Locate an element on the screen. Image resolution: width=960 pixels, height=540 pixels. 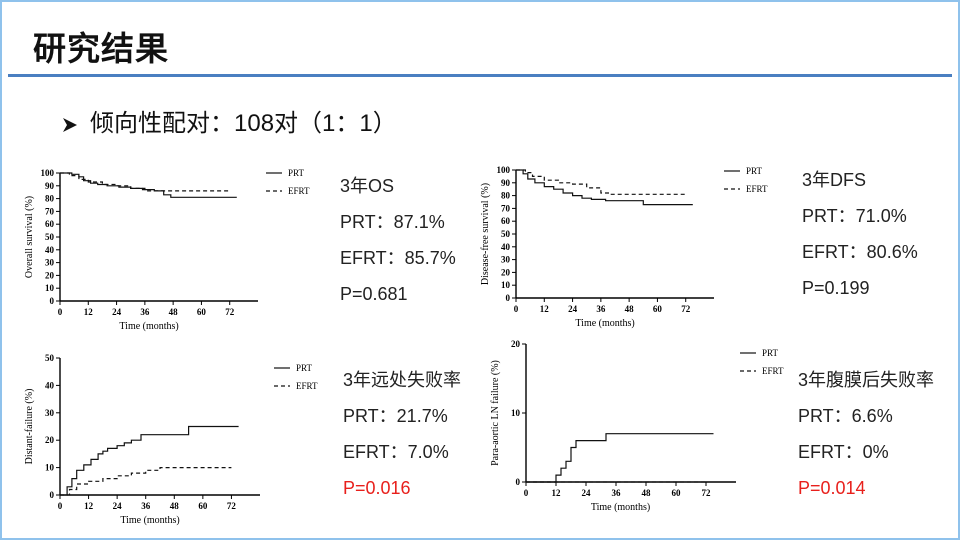
subtitle: 倾向性配对：108对（1：1） is located at coordinates (229, 120).